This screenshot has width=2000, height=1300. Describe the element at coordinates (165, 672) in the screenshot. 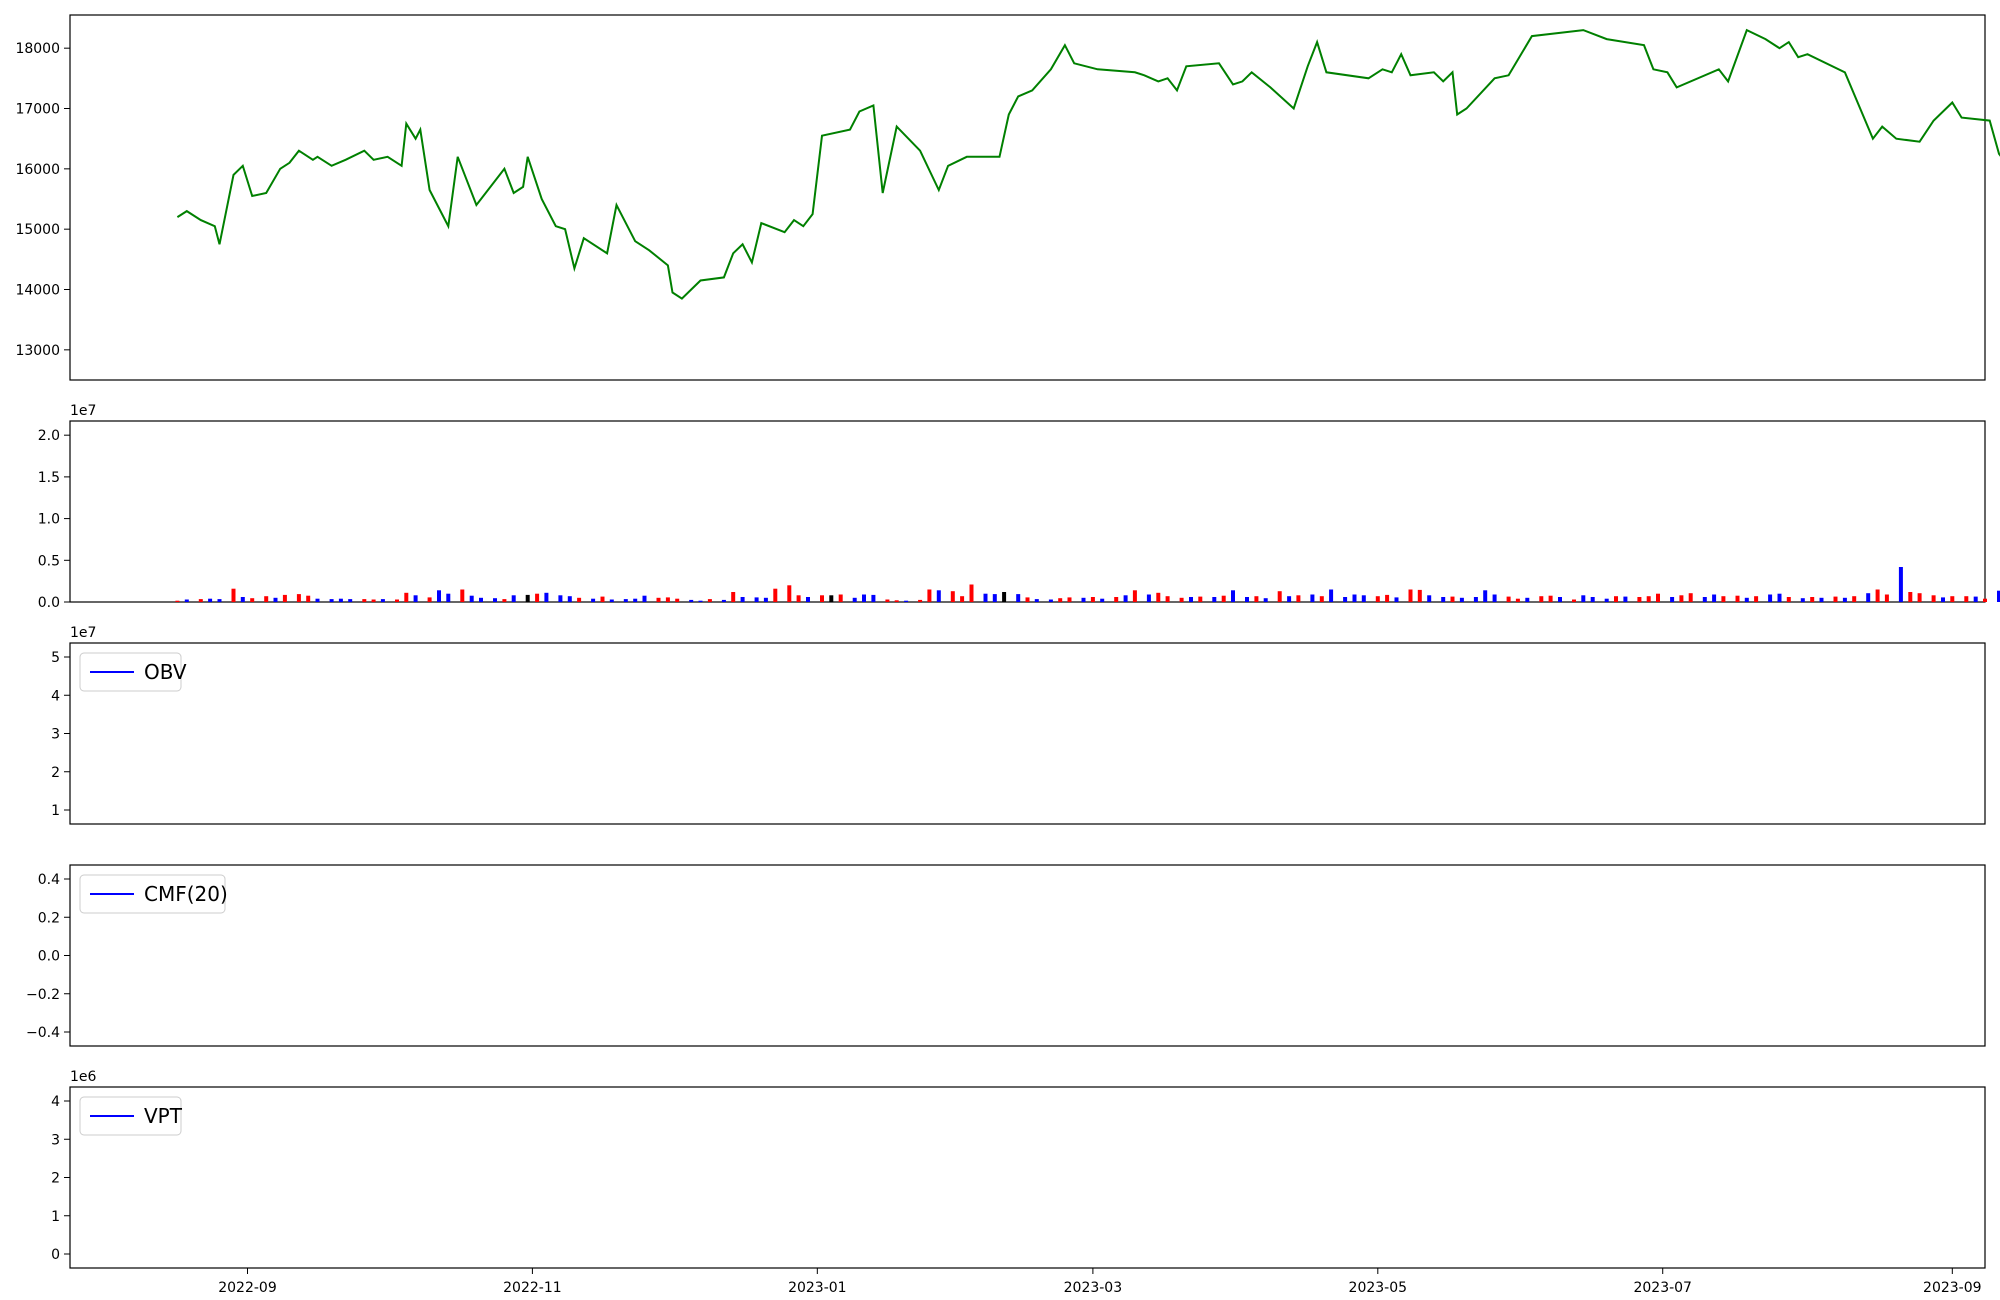

I see `legend-label: OBV` at that location.